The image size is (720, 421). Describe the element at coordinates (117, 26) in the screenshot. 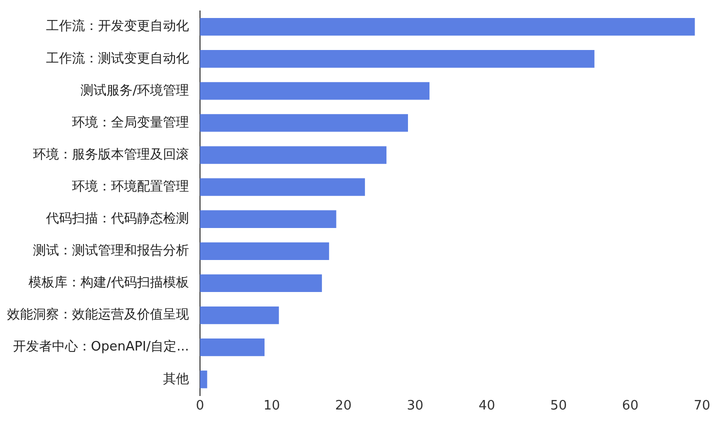

I see `y-tick-label: 工作流：开发变更自动化` at that location.